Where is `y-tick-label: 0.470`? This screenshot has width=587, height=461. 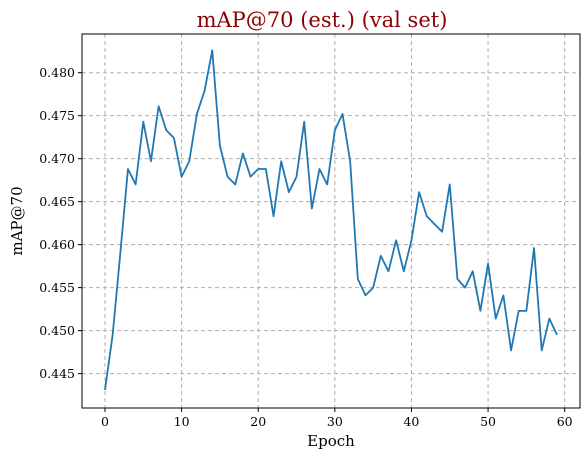 y-tick-label: 0.470 is located at coordinates (57, 158).